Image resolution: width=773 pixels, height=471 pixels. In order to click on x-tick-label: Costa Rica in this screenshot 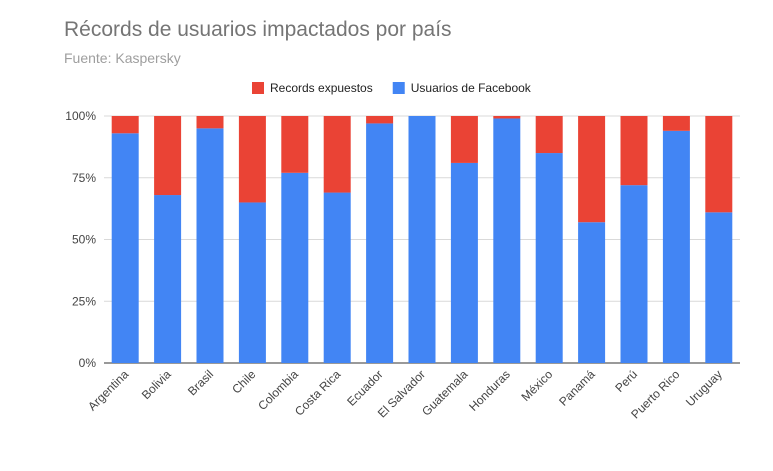, I will do `click(318, 393)`.